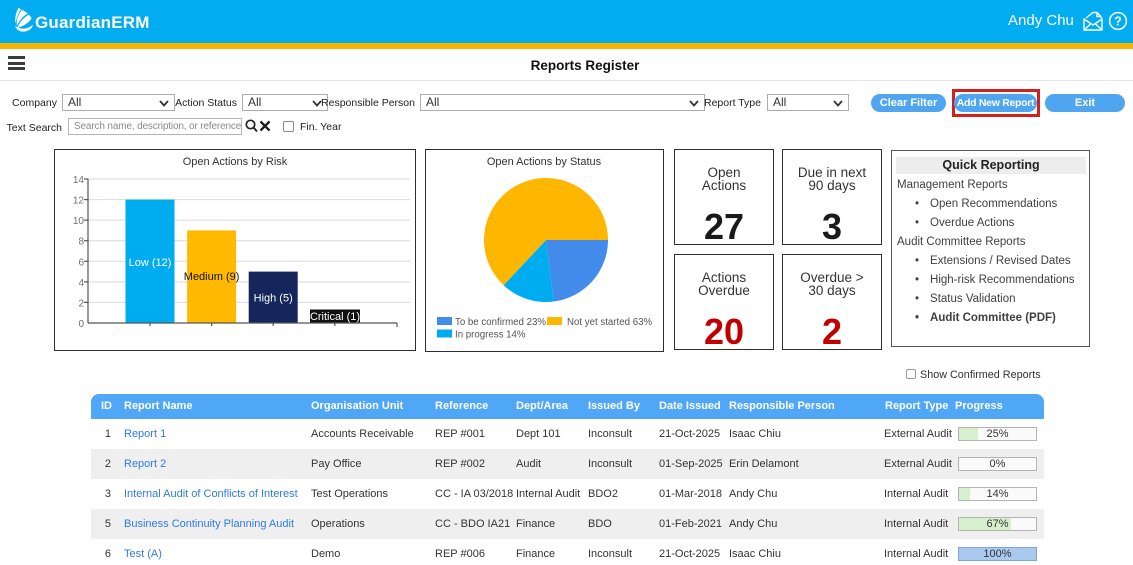 Image resolution: width=1133 pixels, height=565 pixels. I want to click on svg-text: Critical (1), so click(335, 317).